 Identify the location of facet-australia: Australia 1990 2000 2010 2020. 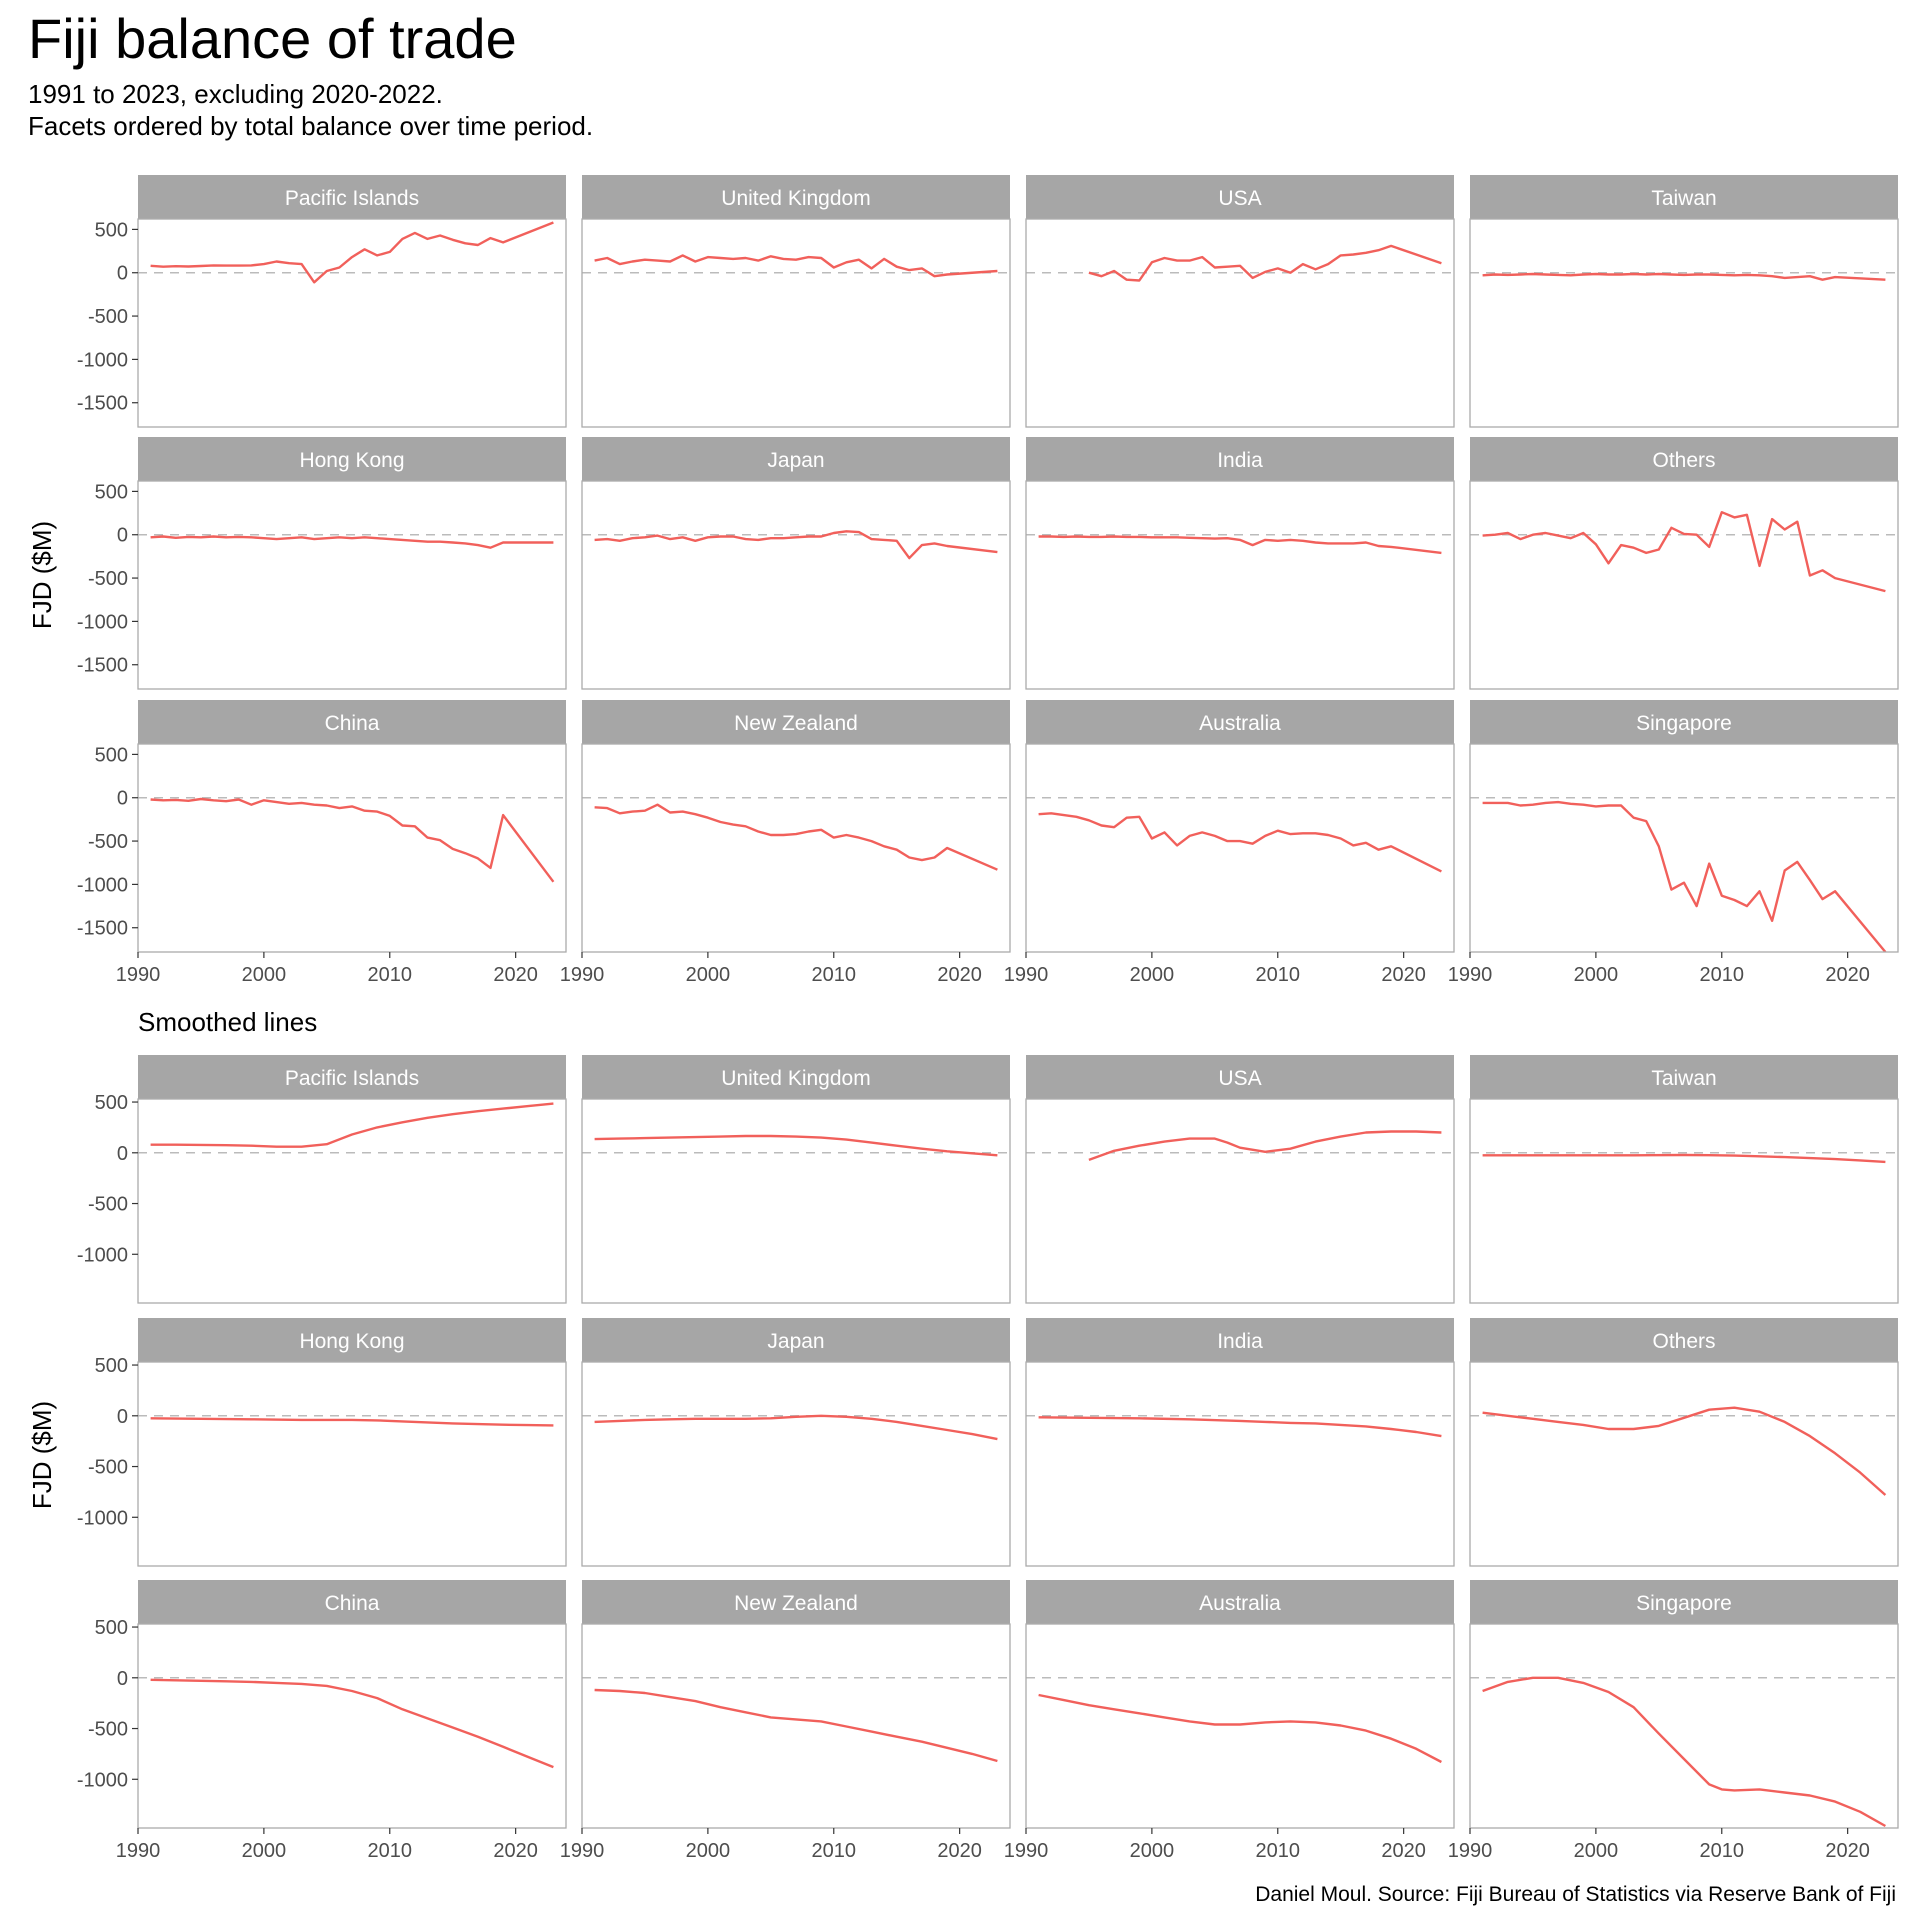
(1229, 1721).